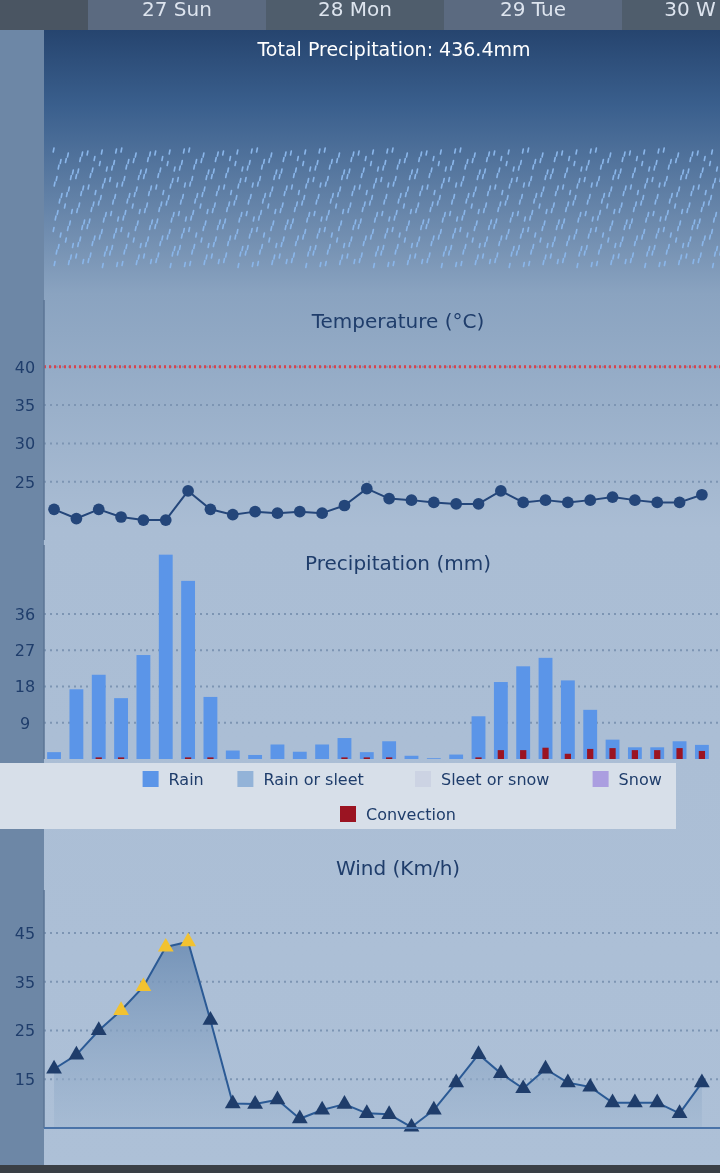  I want to click on y-tick-label: 15, so click(25, 1080).